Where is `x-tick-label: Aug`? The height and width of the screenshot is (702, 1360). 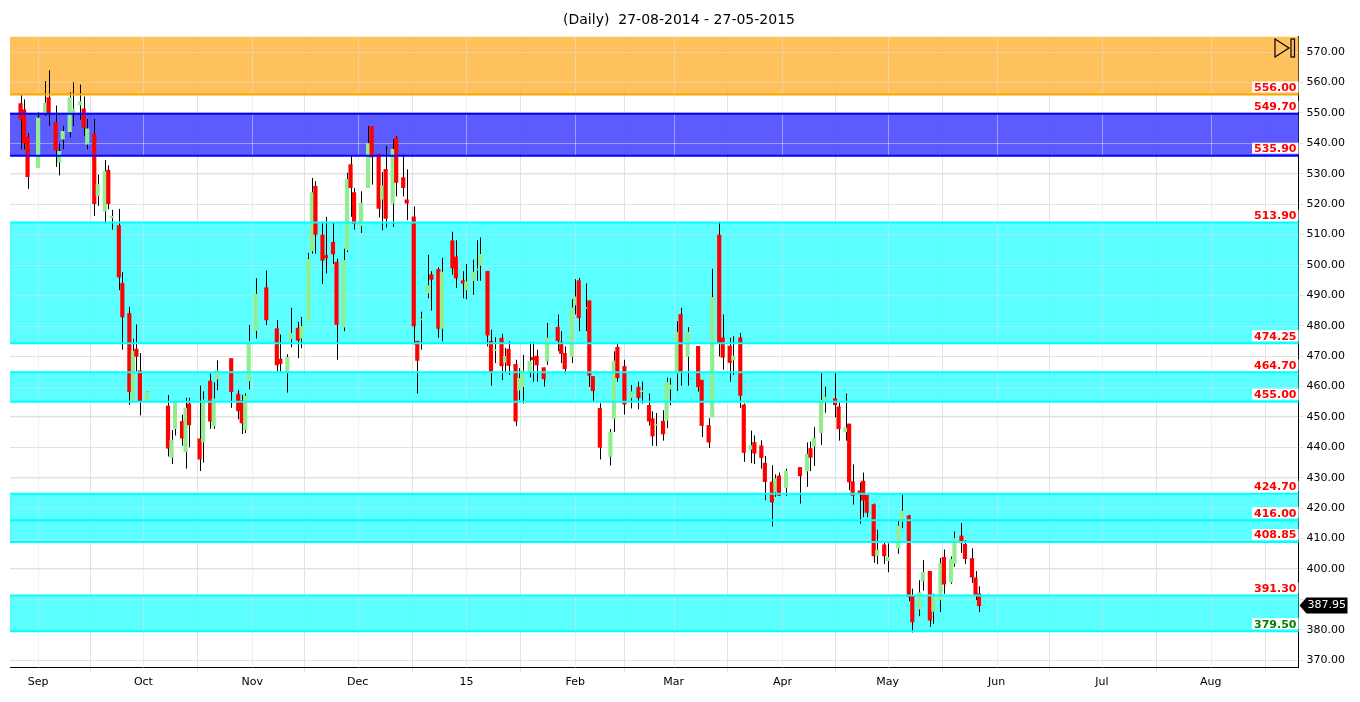
x-tick-label: Aug is located at coordinates (1211, 682).